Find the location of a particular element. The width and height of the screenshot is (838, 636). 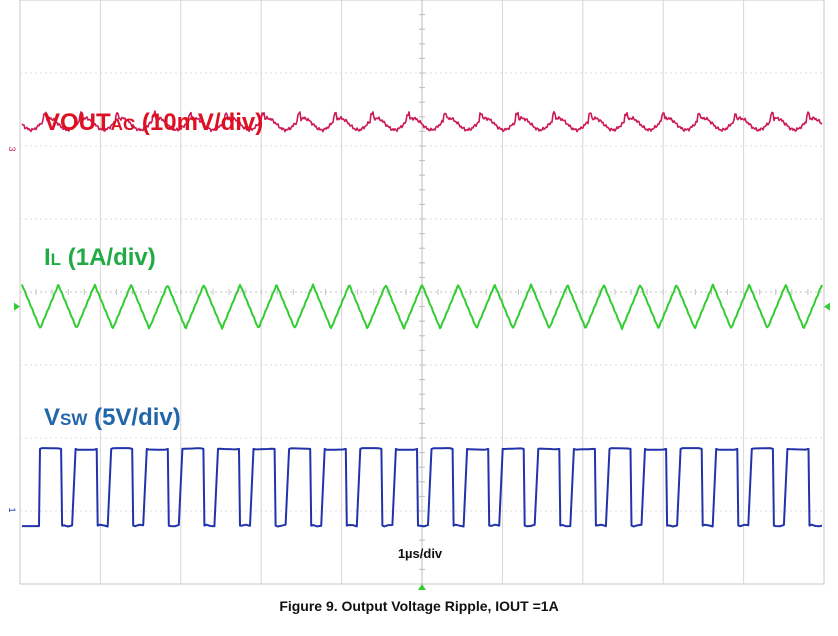

vout-trace is located at coordinates (422, 121).